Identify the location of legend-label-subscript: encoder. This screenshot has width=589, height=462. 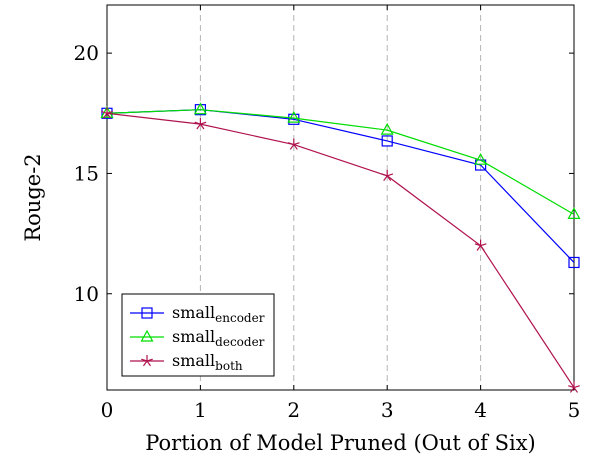
(240, 318).